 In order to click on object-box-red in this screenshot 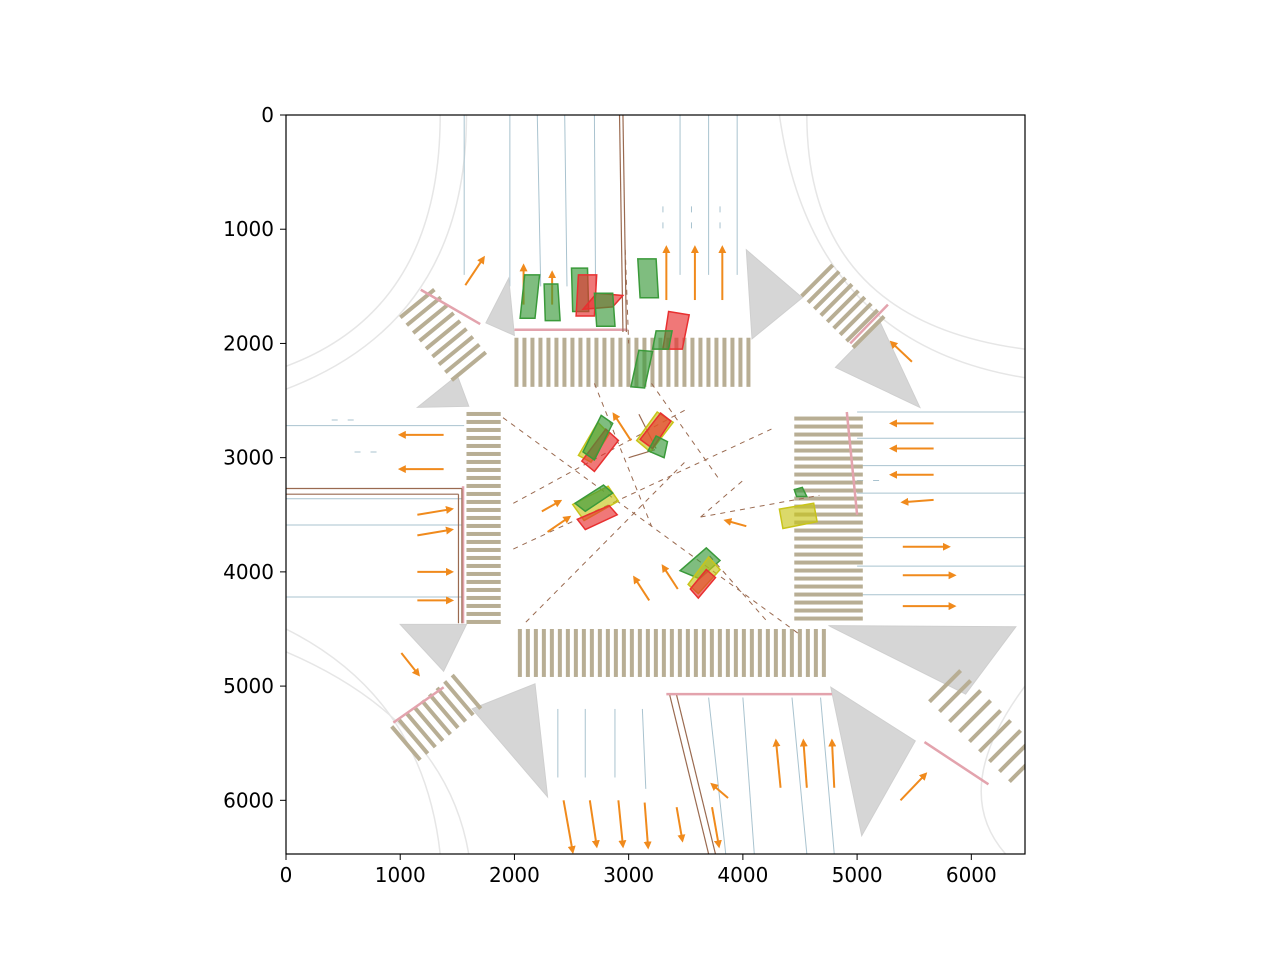, I will do `click(703, 584)`.